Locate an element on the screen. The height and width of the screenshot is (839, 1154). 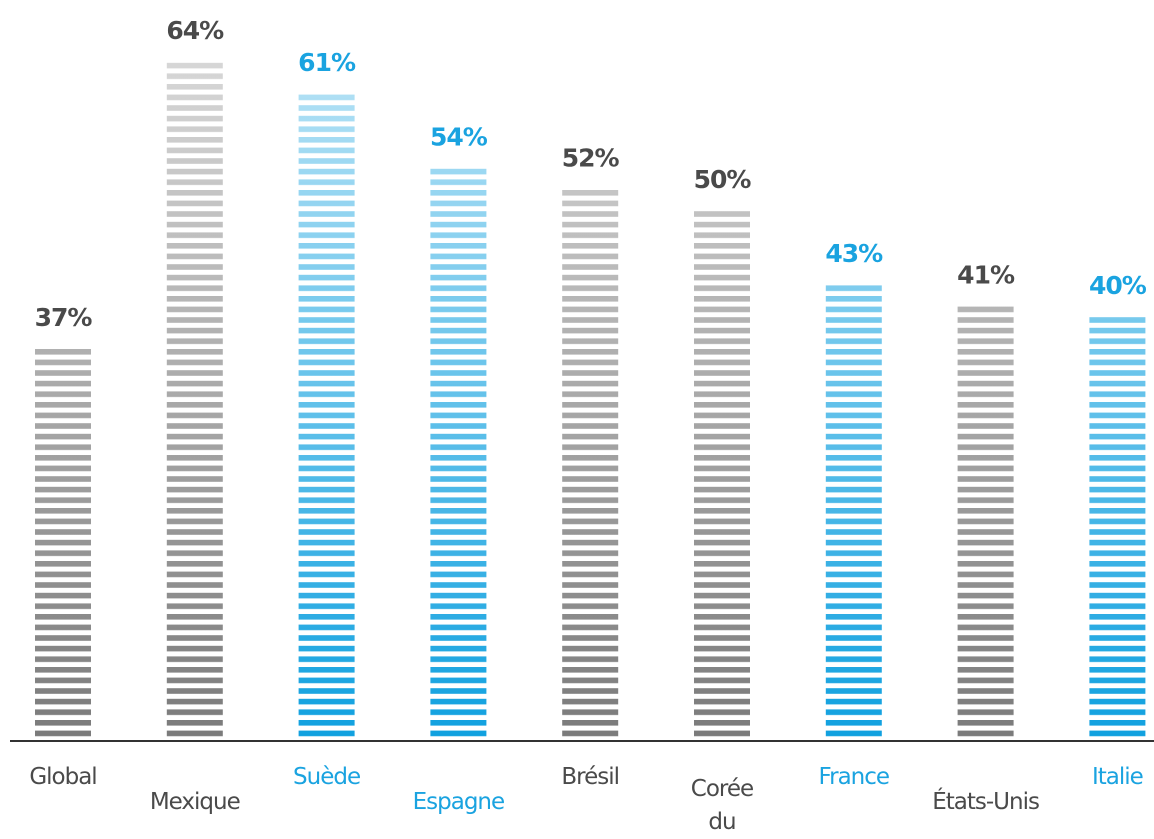
value-label: 54% is located at coordinates (459, 136).